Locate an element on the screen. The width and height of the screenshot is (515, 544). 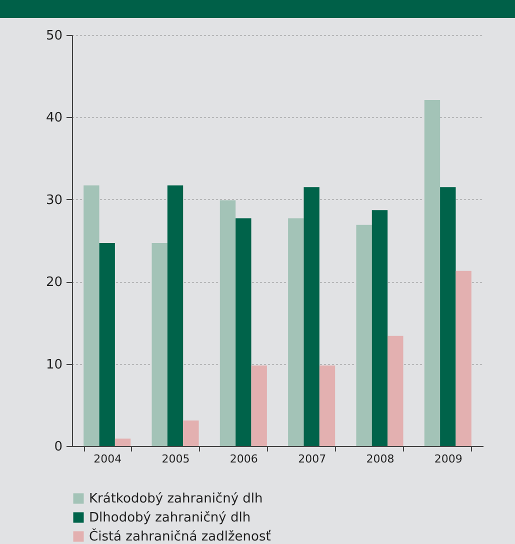
x-tick-label: 2009 is located at coordinates (448, 459).